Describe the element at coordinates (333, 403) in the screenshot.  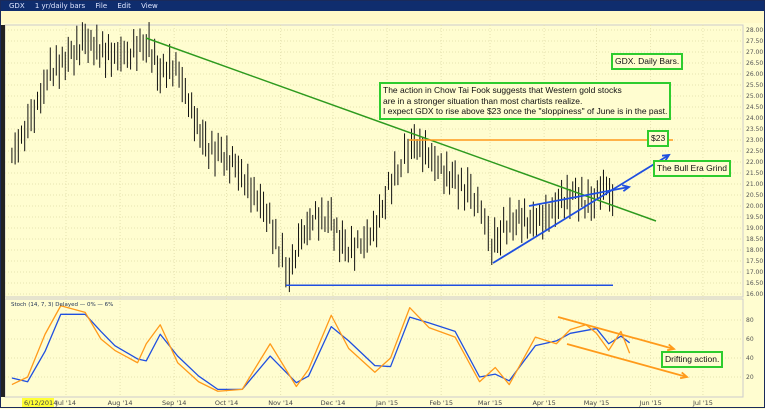
I see `date-tick-label: Dec '14` at that location.